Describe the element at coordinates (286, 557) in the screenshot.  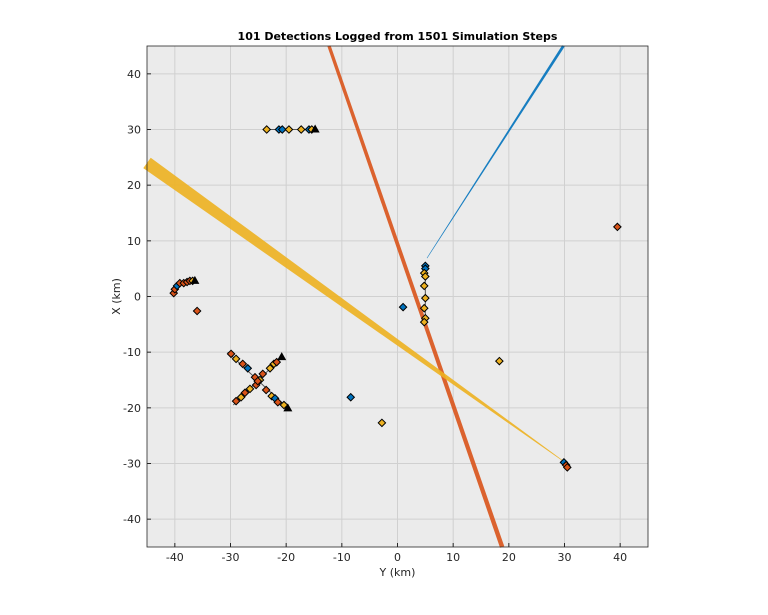
I see `x-tick-label: -20` at that location.